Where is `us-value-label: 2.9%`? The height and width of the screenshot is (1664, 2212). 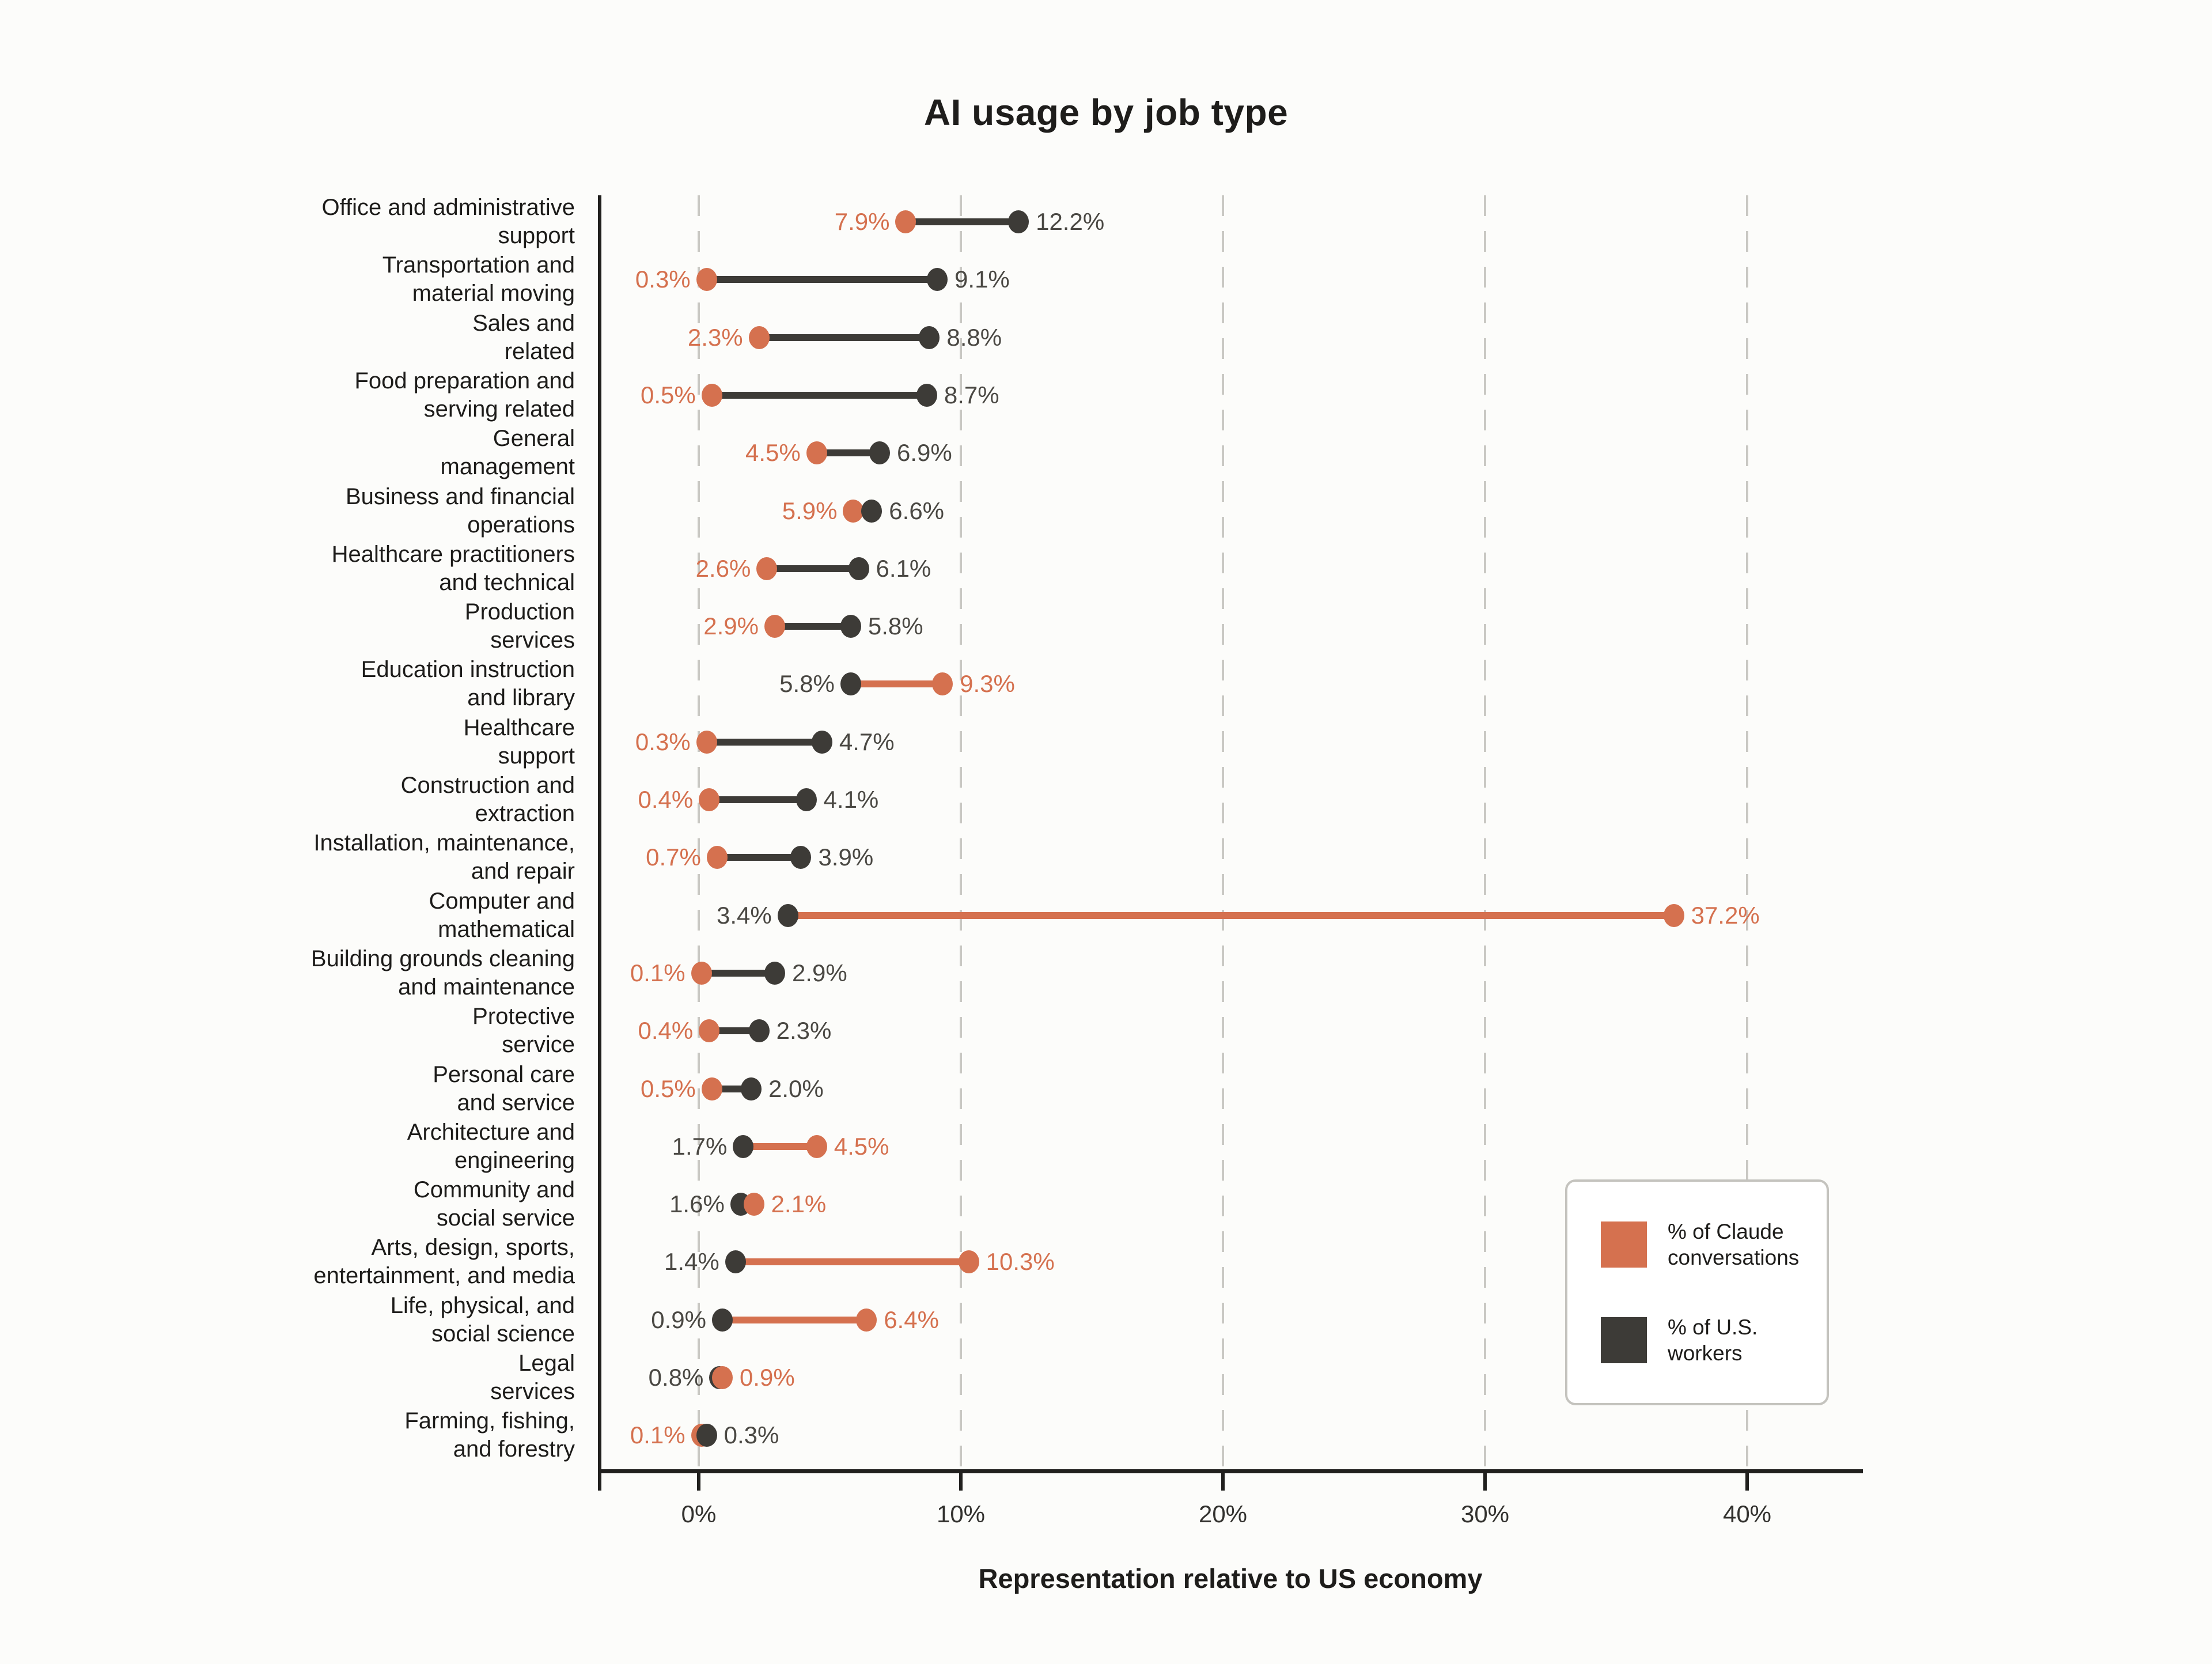
us-value-label: 2.9% is located at coordinates (819, 973).